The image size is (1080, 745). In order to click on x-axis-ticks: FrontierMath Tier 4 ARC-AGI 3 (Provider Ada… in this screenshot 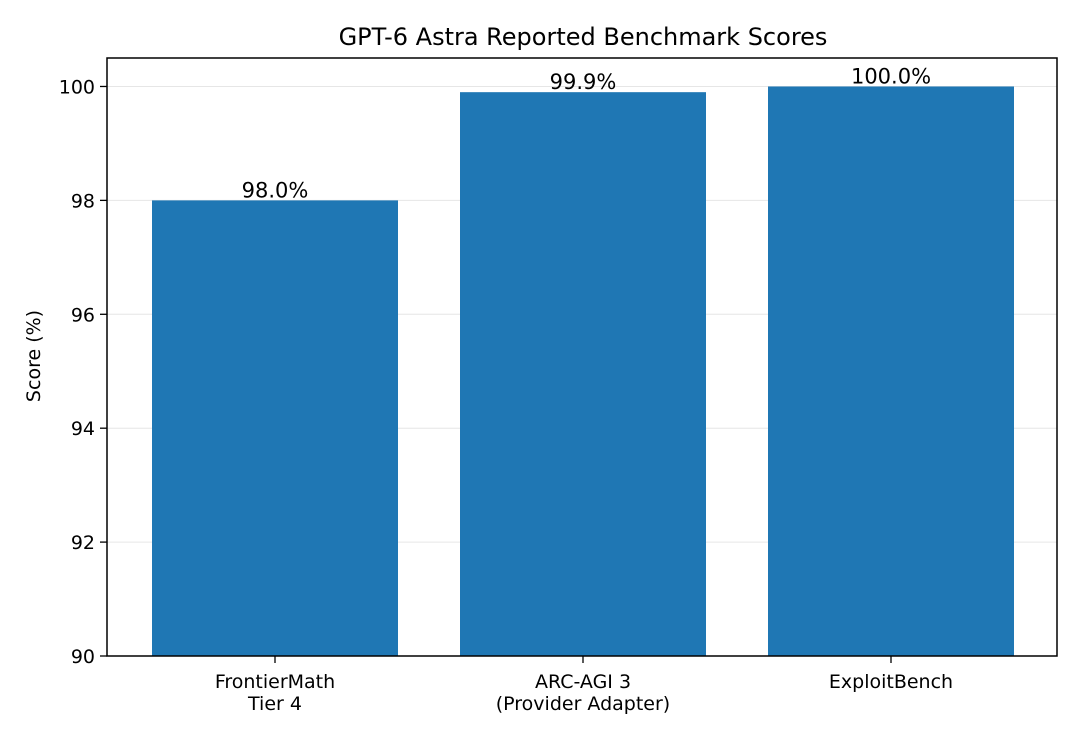, I will do `click(584, 685)`.